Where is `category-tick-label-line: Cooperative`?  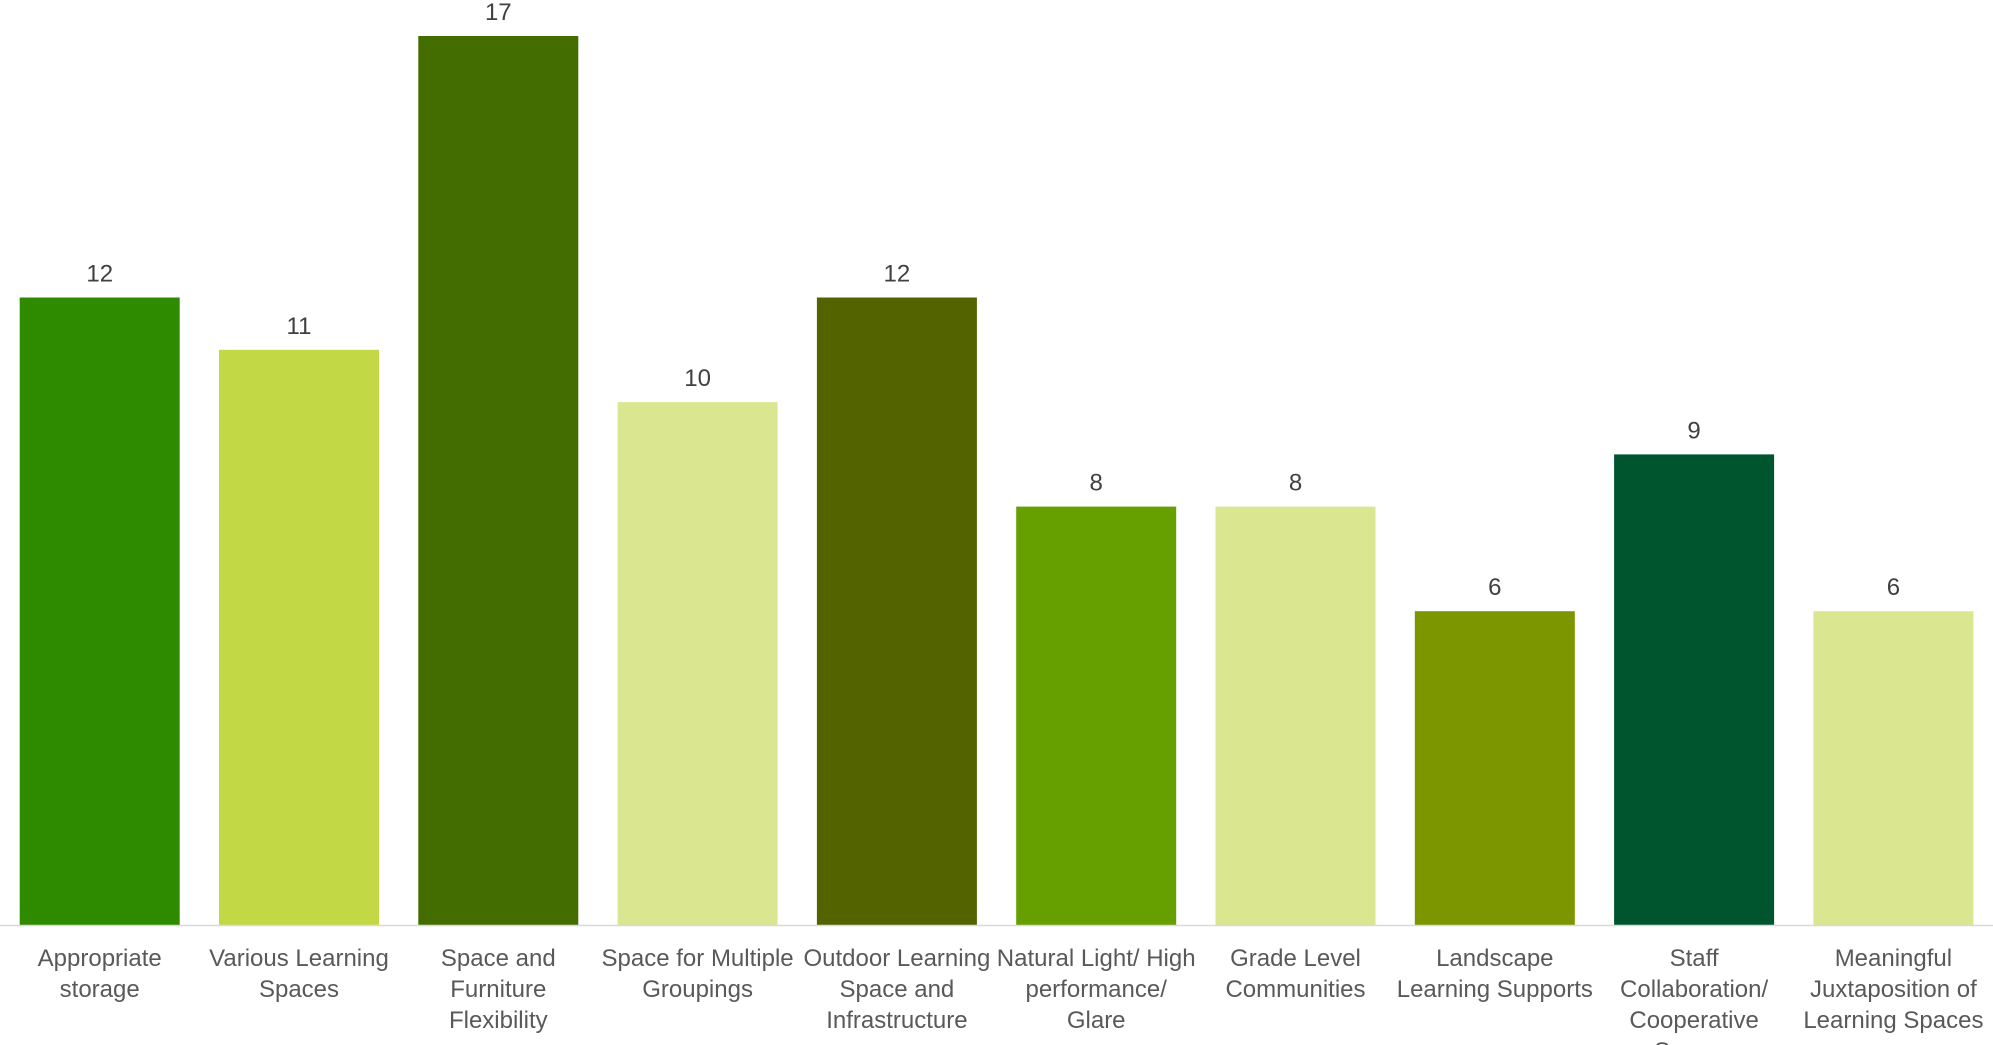 category-tick-label-line: Cooperative is located at coordinates (1693, 1020).